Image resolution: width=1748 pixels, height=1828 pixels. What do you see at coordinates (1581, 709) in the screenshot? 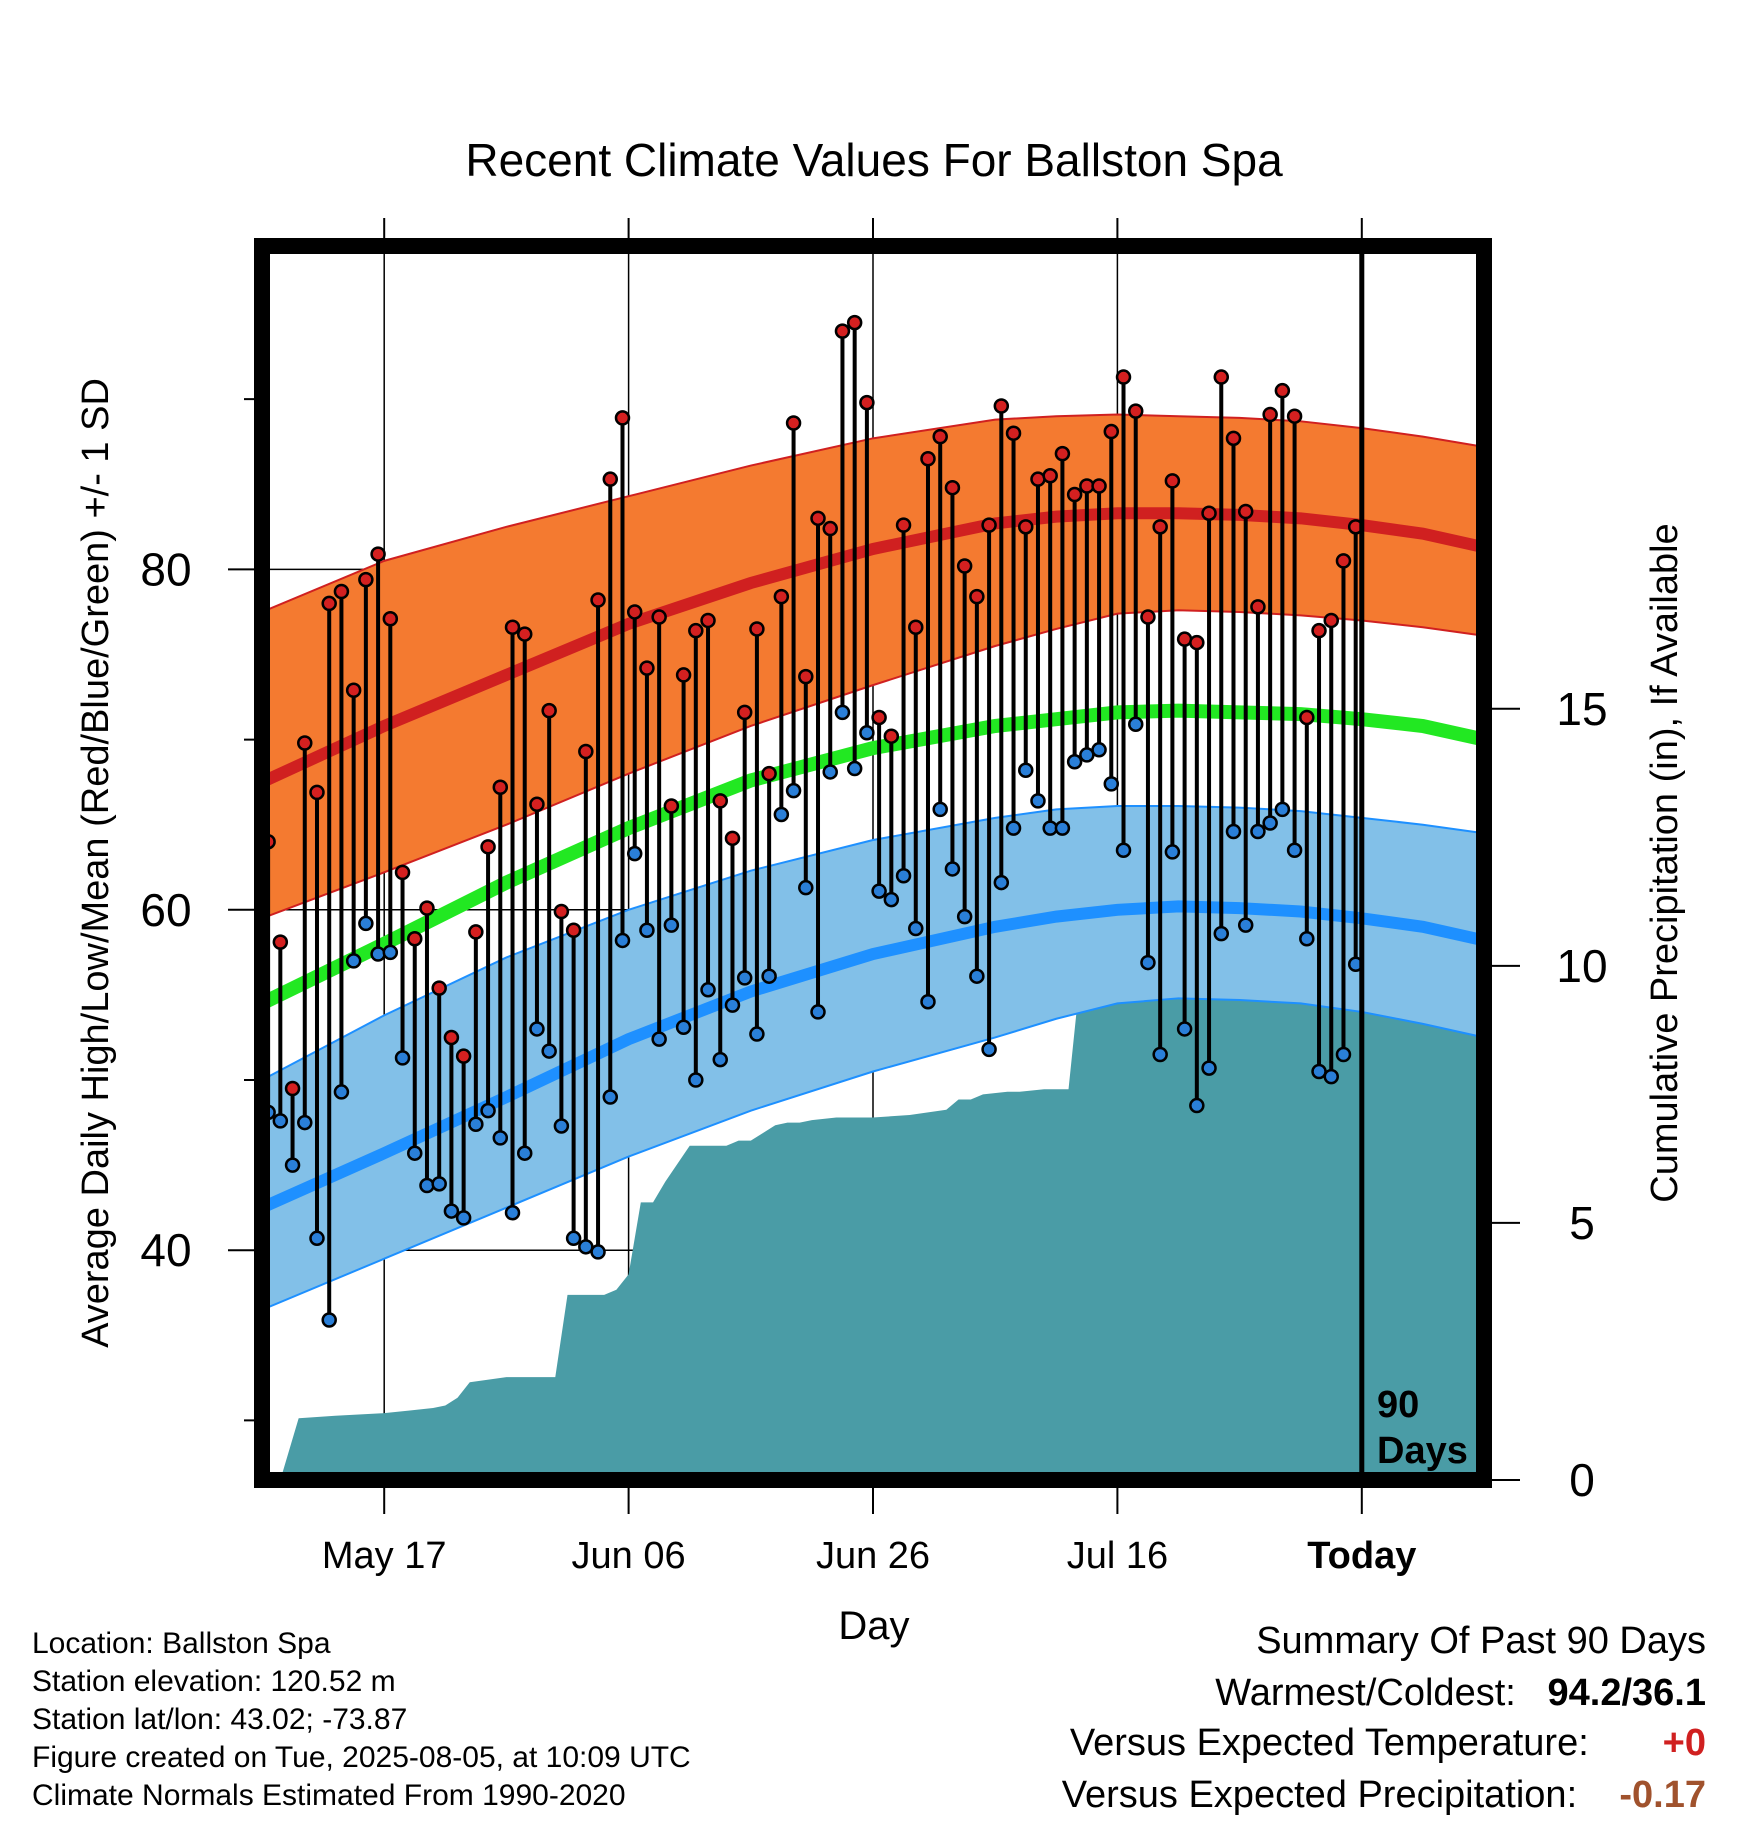
I see `y2-tick-label: 15` at bounding box center [1581, 709].